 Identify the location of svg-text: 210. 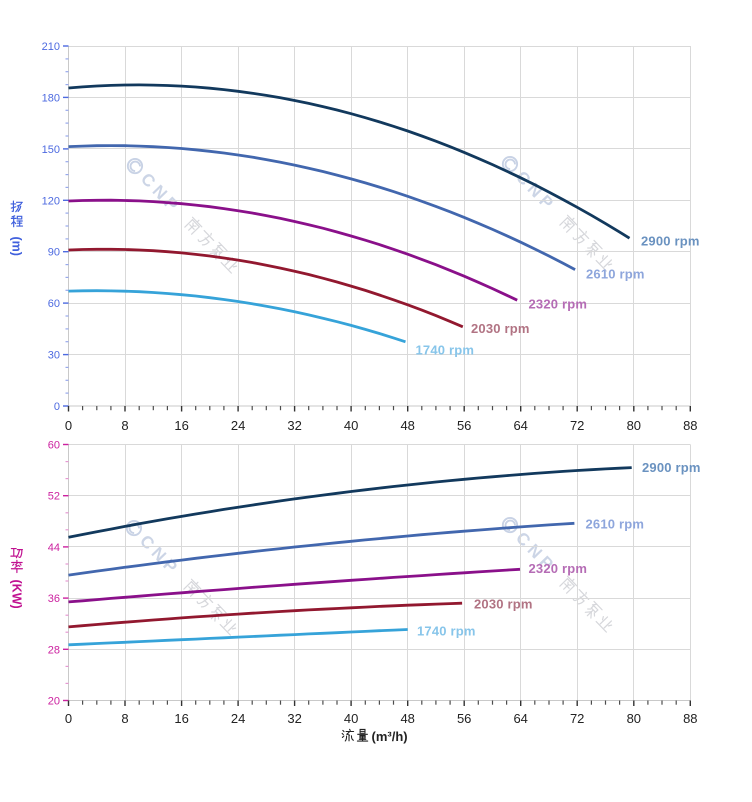
(51, 47).